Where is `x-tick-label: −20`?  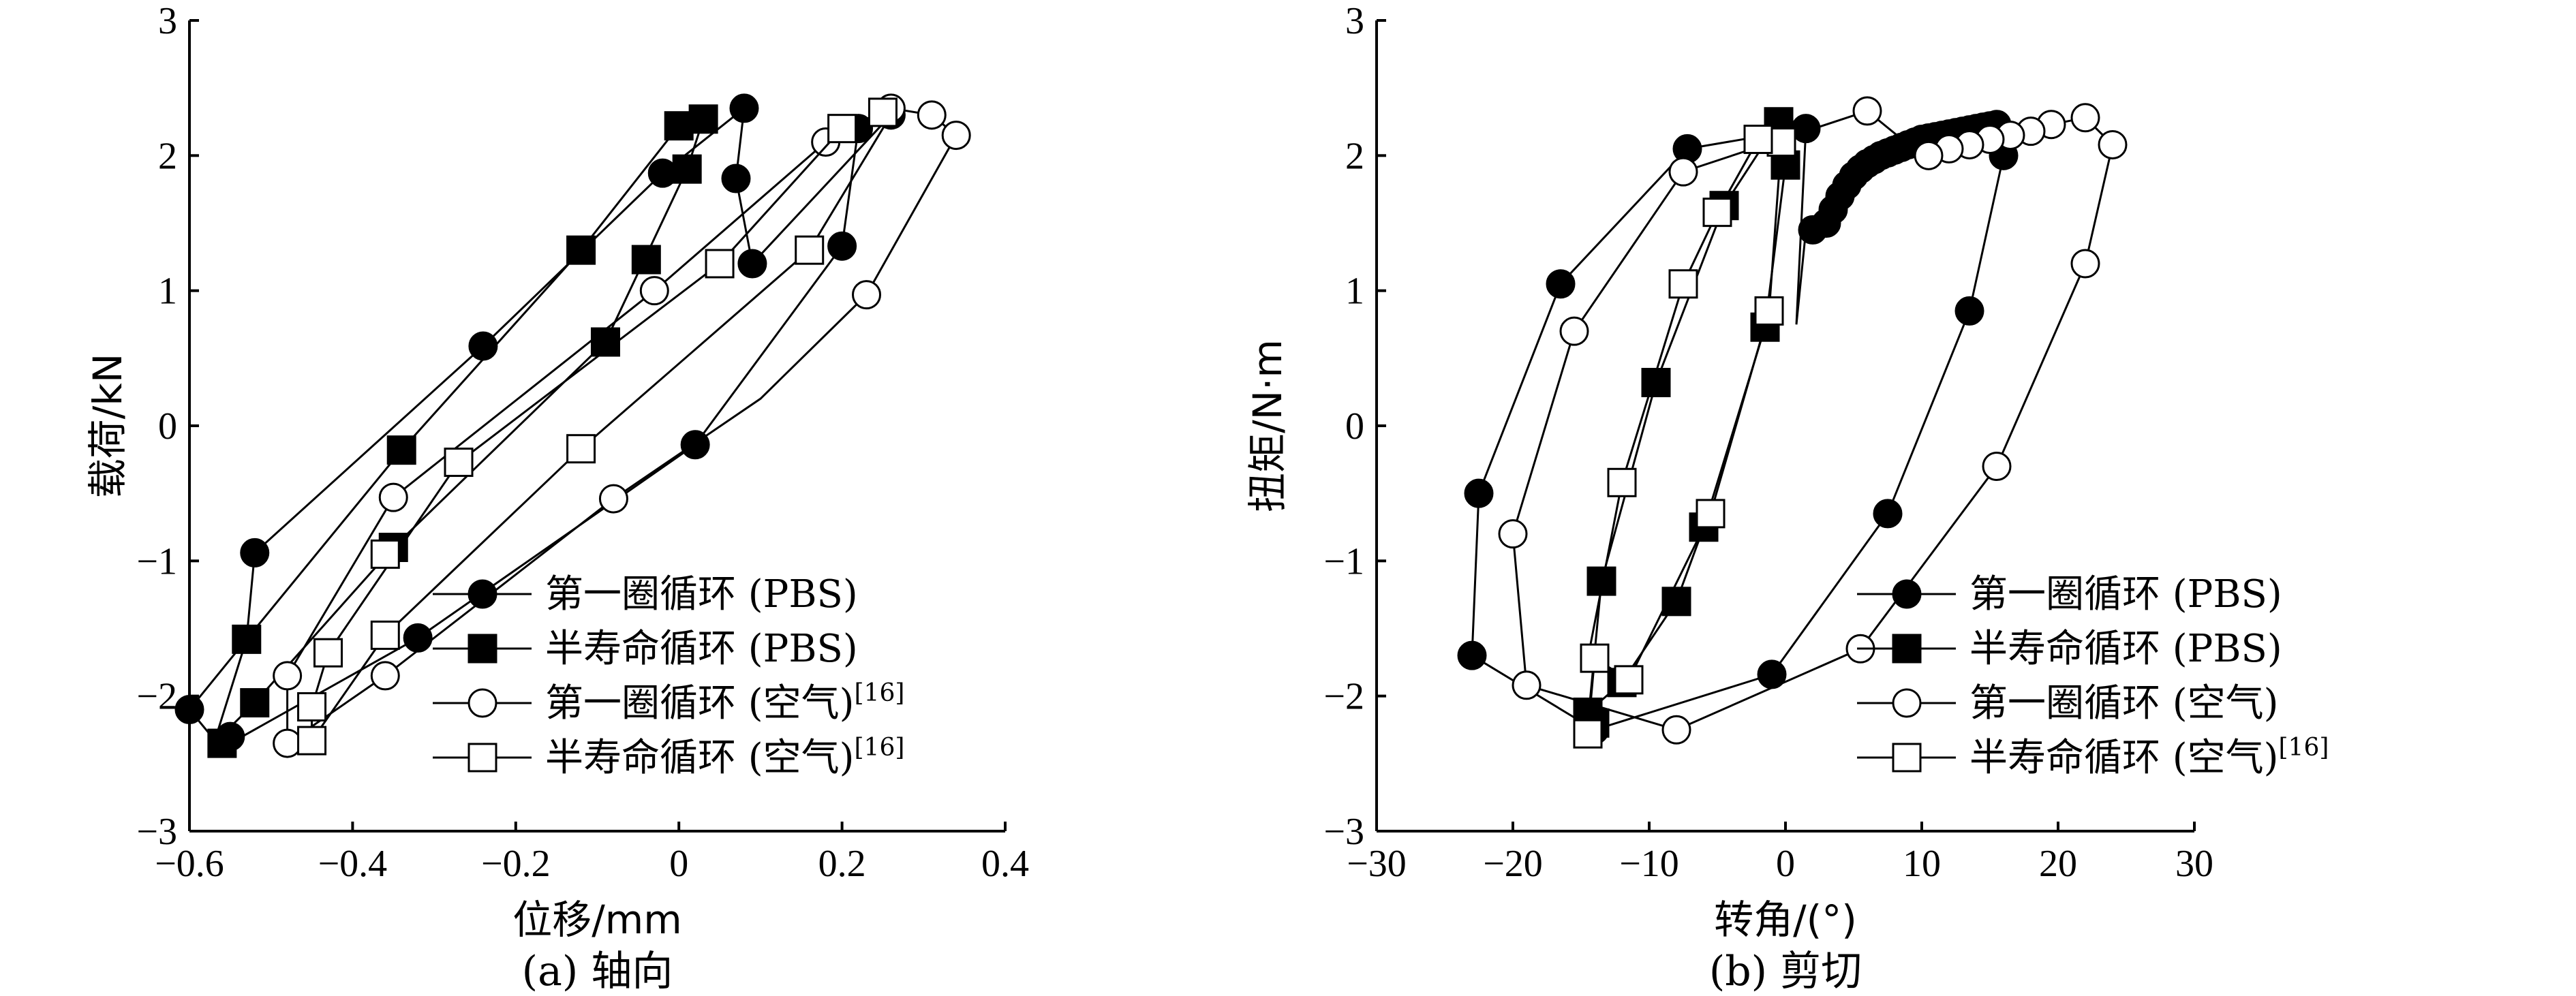 x-tick-label: −20 is located at coordinates (1513, 864).